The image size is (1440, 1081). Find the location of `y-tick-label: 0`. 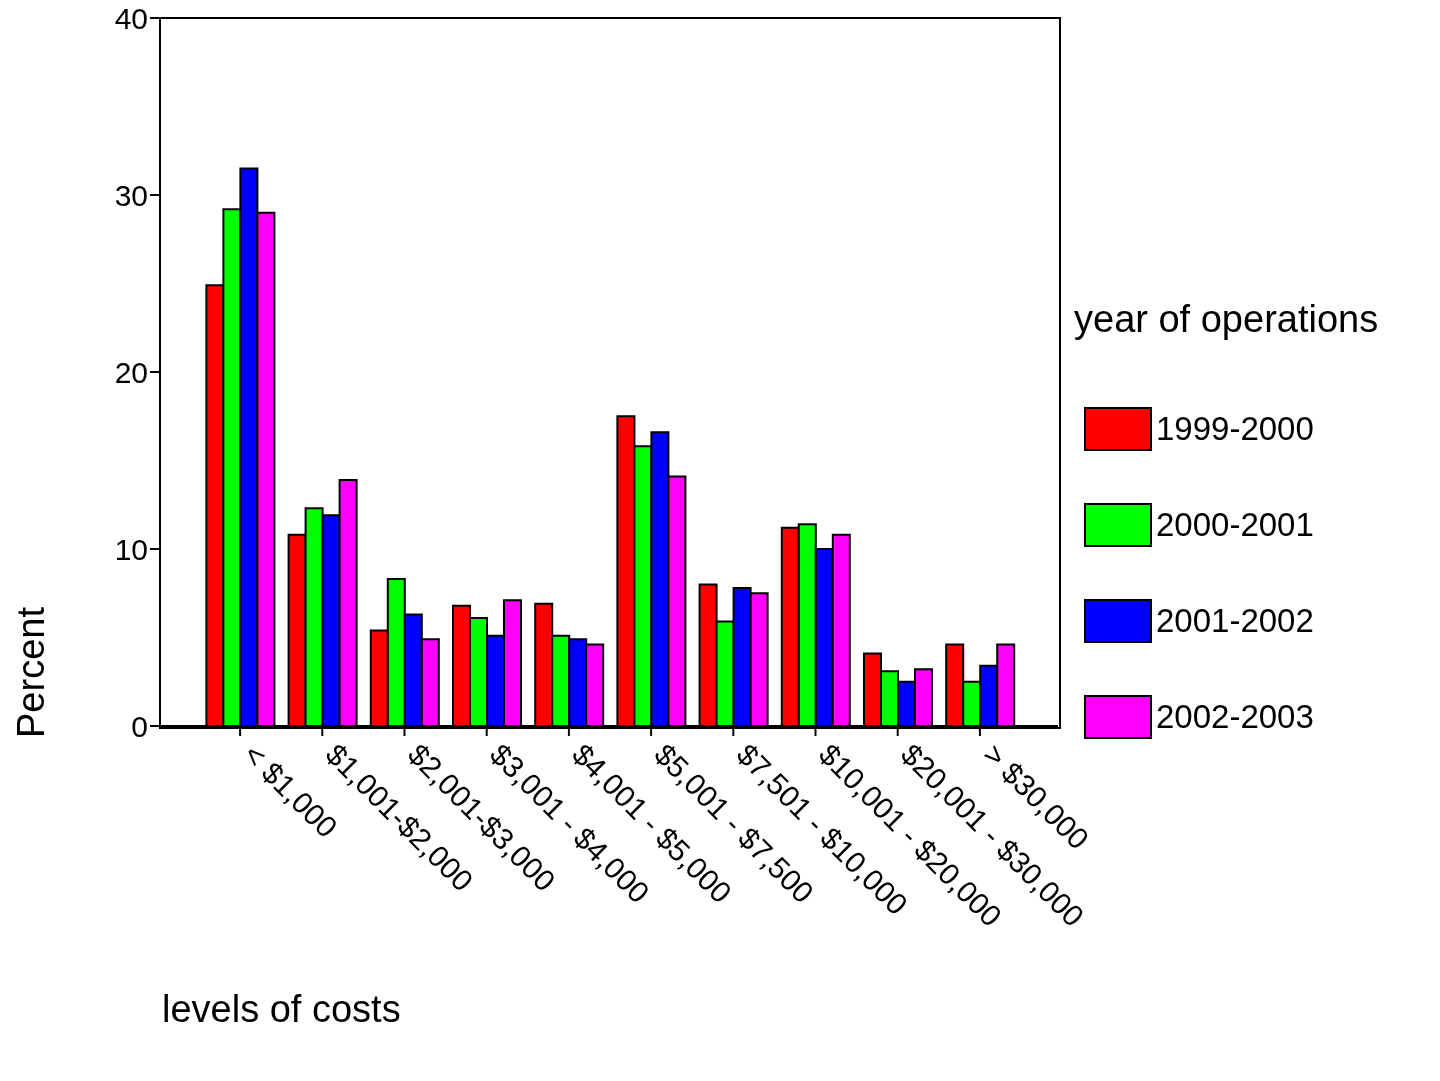

y-tick-label: 0 is located at coordinates (139, 726).